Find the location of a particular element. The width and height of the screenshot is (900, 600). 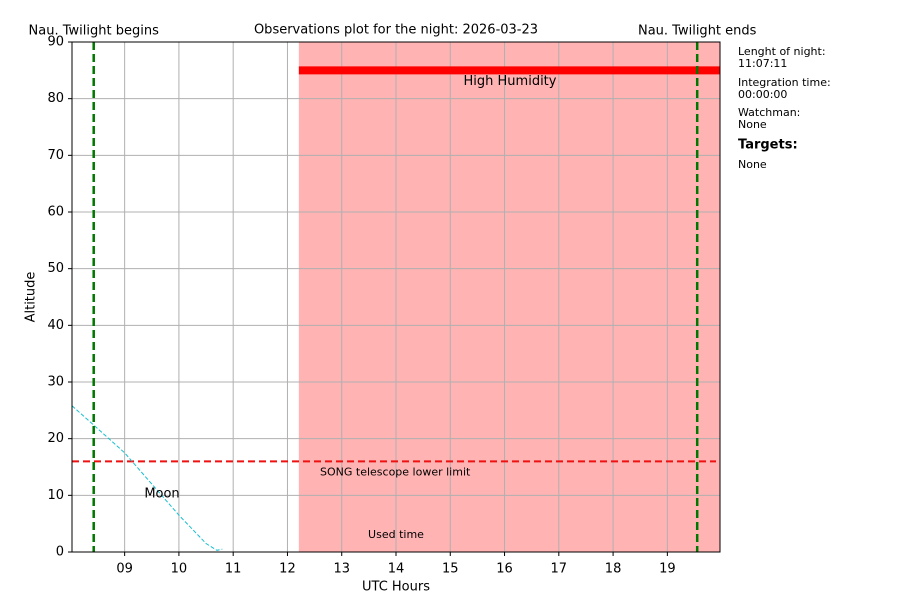

x-tick-label: 16 is located at coordinates (504, 569).